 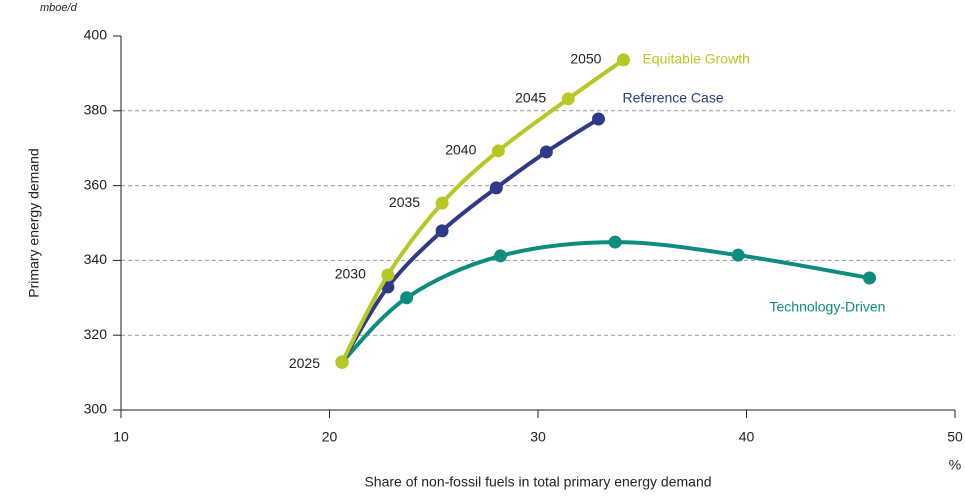 I want to click on year-label: 2040, so click(x=460, y=150).